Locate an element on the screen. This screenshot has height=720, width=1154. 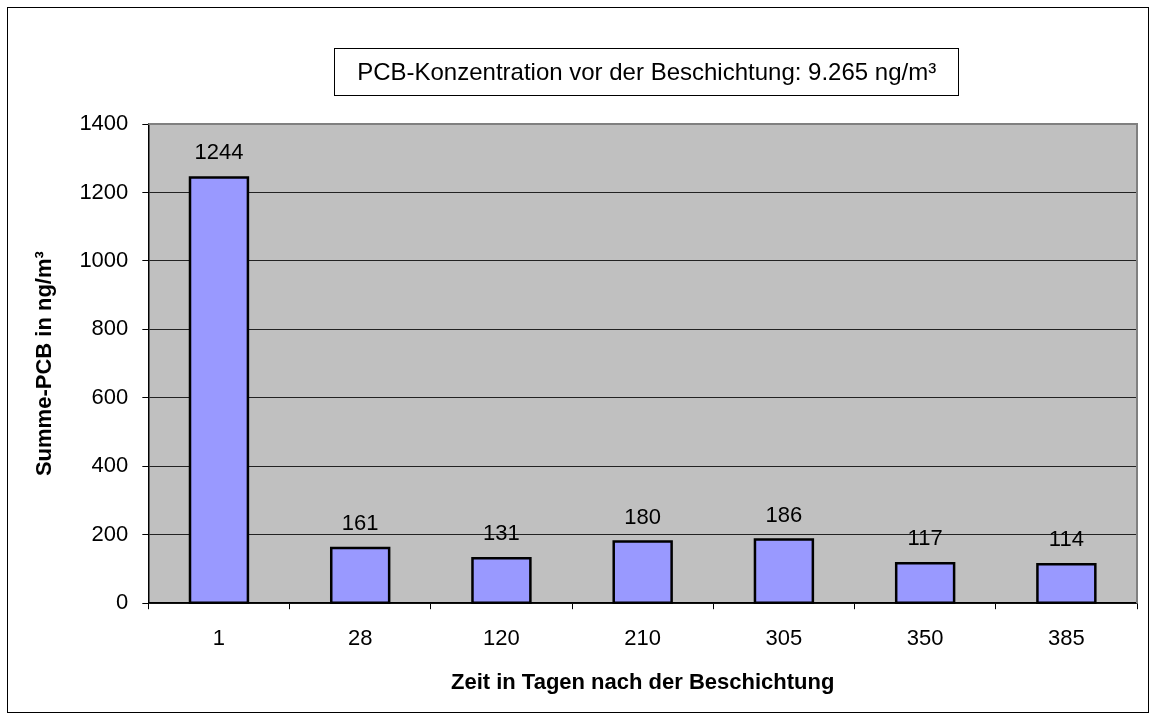
data-label: 1244 is located at coordinates (219, 152).